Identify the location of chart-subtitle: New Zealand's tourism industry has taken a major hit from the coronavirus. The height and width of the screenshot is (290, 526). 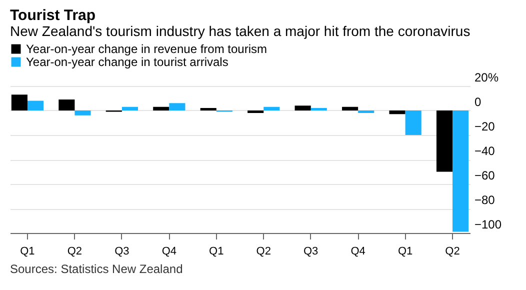
(240, 31).